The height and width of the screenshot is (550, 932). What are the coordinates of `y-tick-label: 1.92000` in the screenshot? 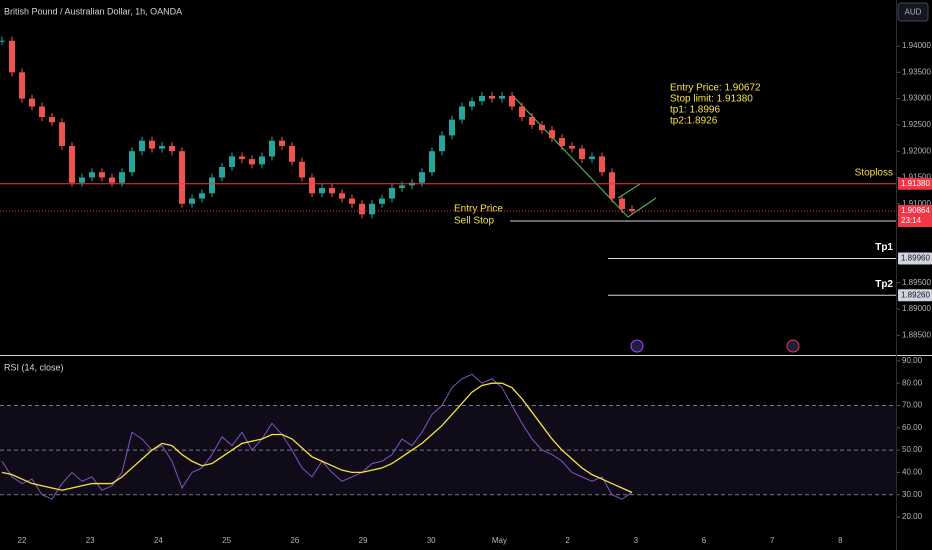 It's located at (916, 150).